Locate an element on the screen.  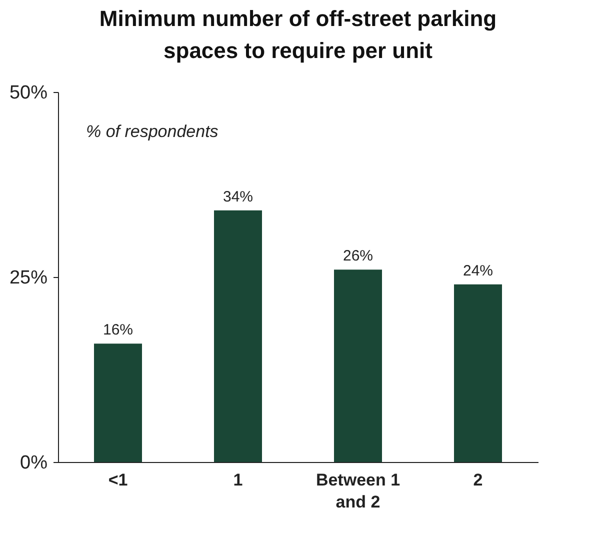
x-tick-label: 1 is located at coordinates (238, 480).